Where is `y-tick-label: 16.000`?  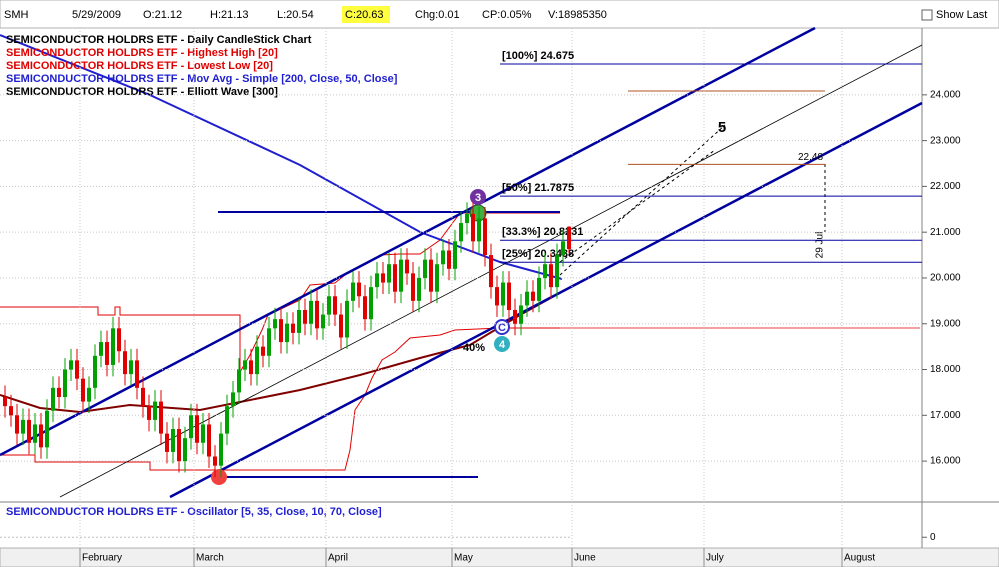
y-tick-label: 16.000 is located at coordinates (945, 461).